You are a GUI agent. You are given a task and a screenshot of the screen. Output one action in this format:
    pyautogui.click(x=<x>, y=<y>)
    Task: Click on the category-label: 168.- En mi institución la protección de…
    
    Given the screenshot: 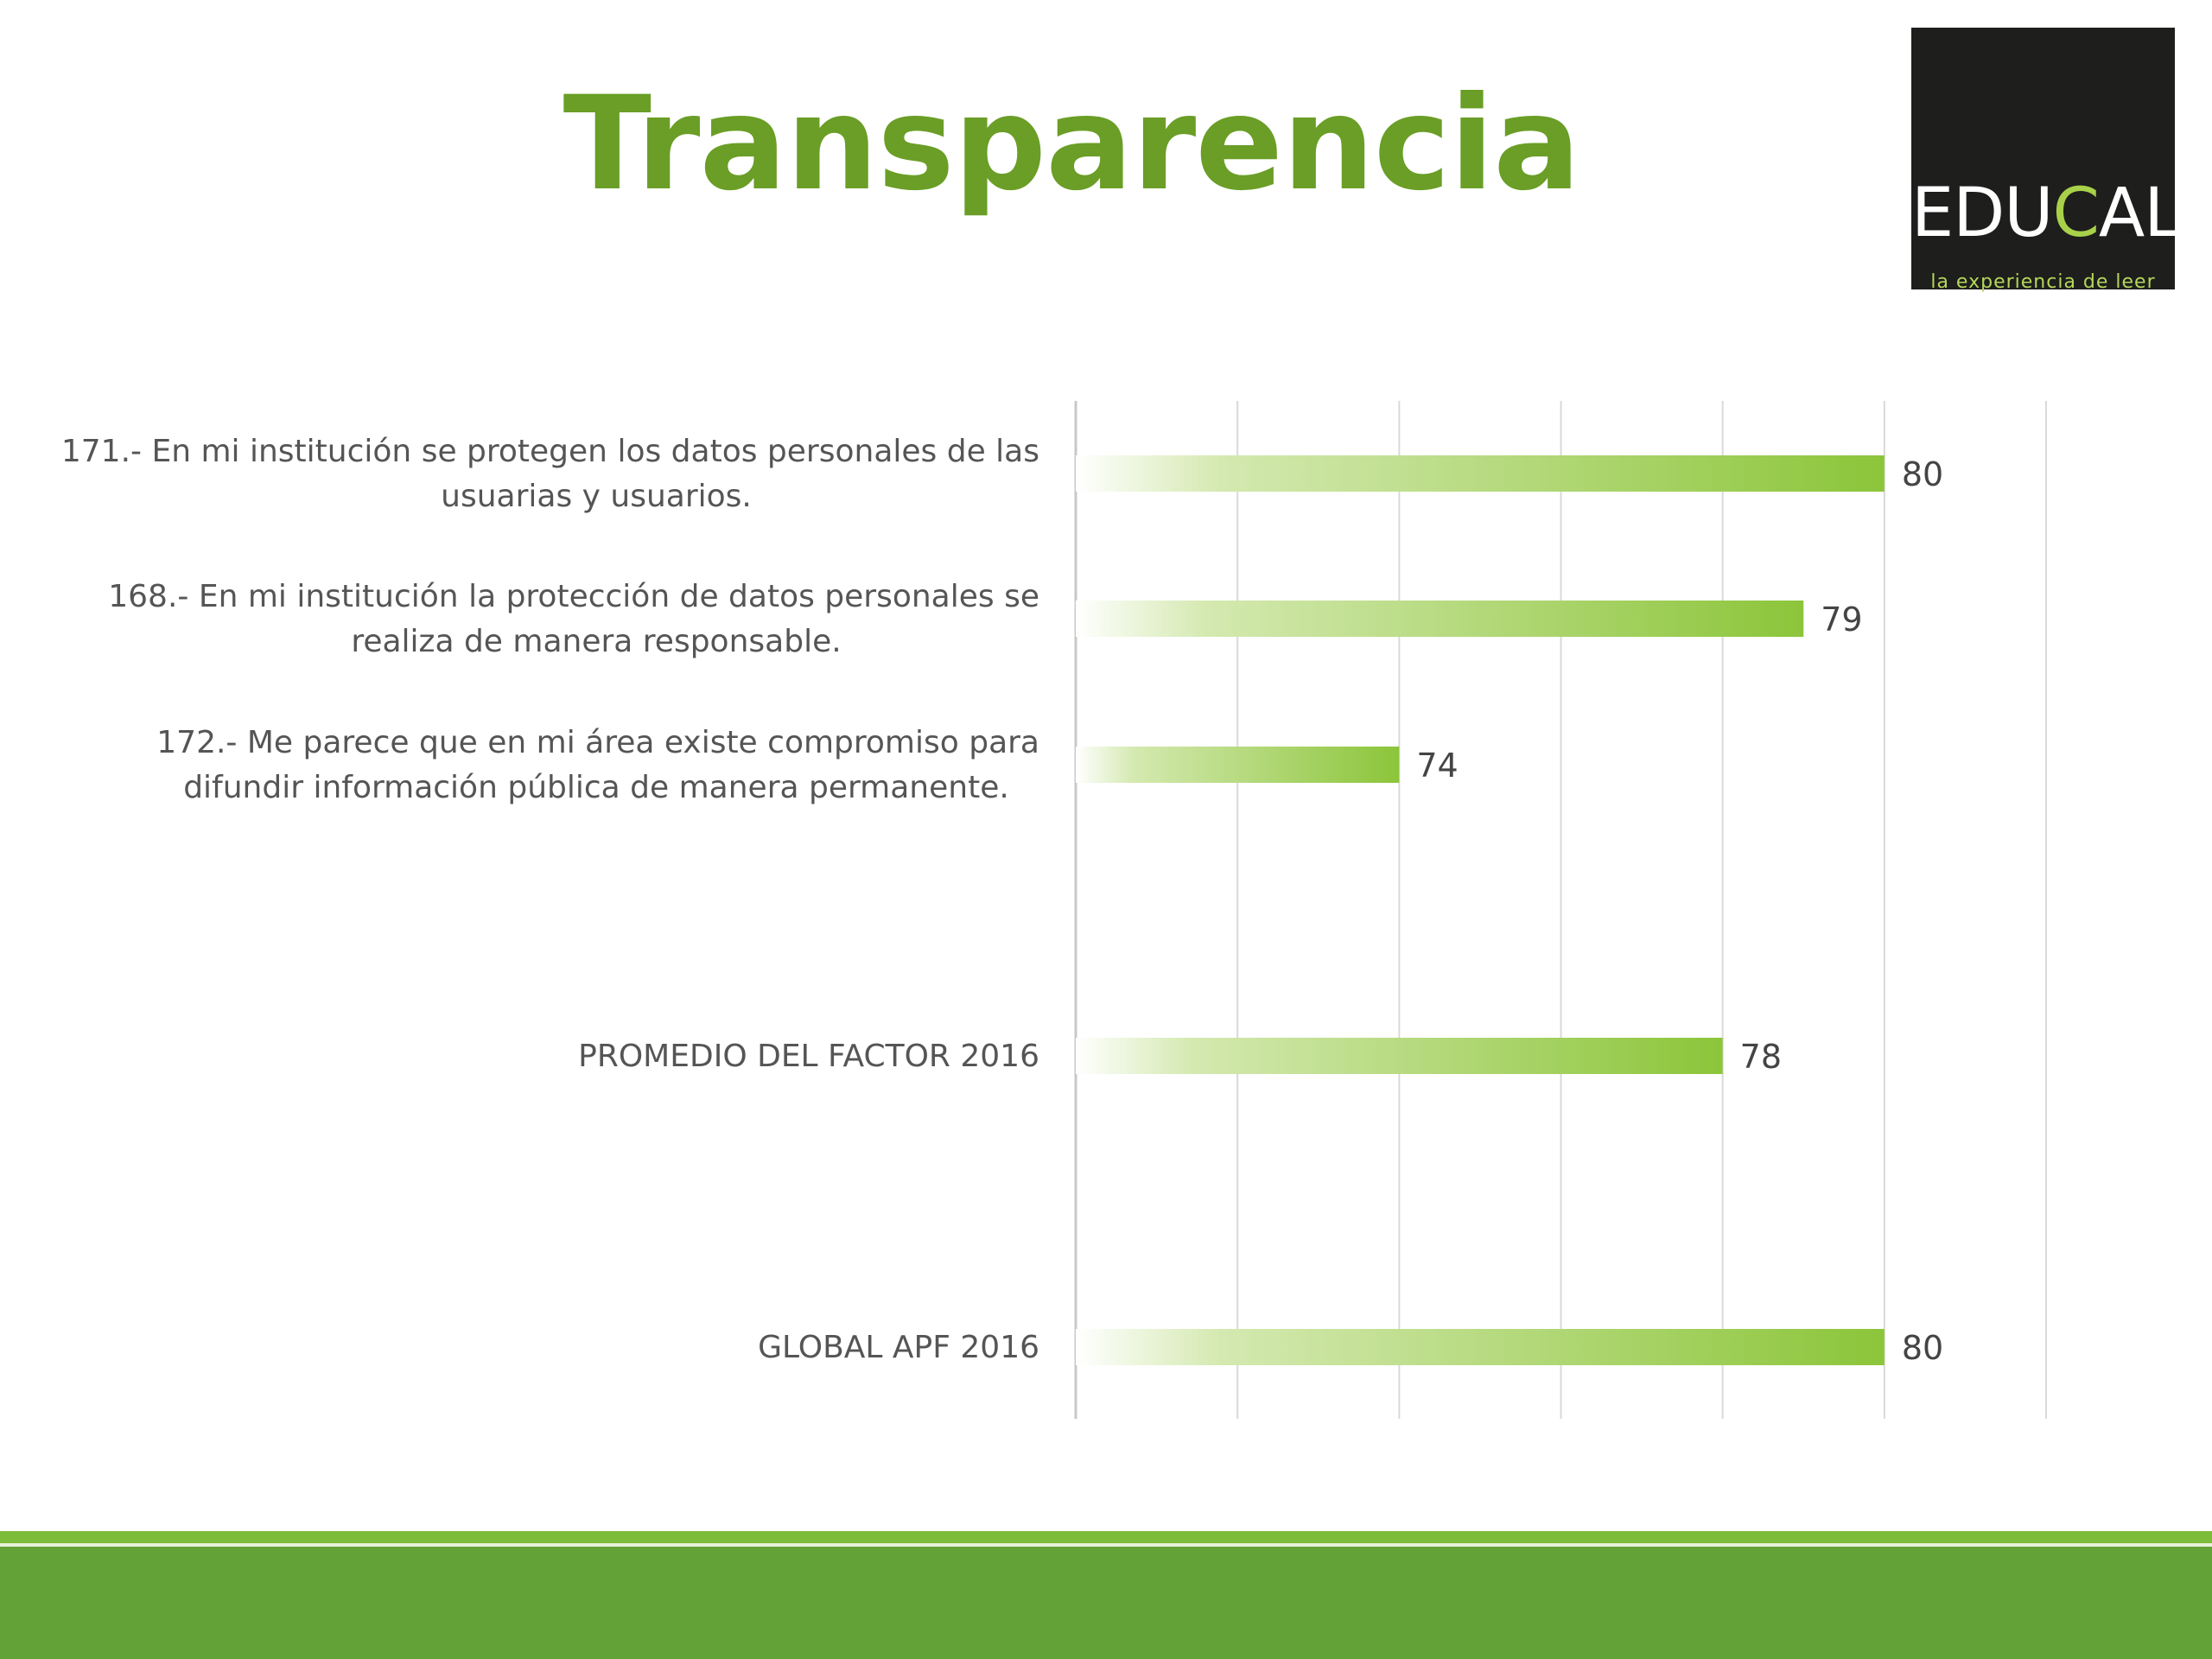 What is the action you would take?
    pyautogui.click(x=573, y=596)
    